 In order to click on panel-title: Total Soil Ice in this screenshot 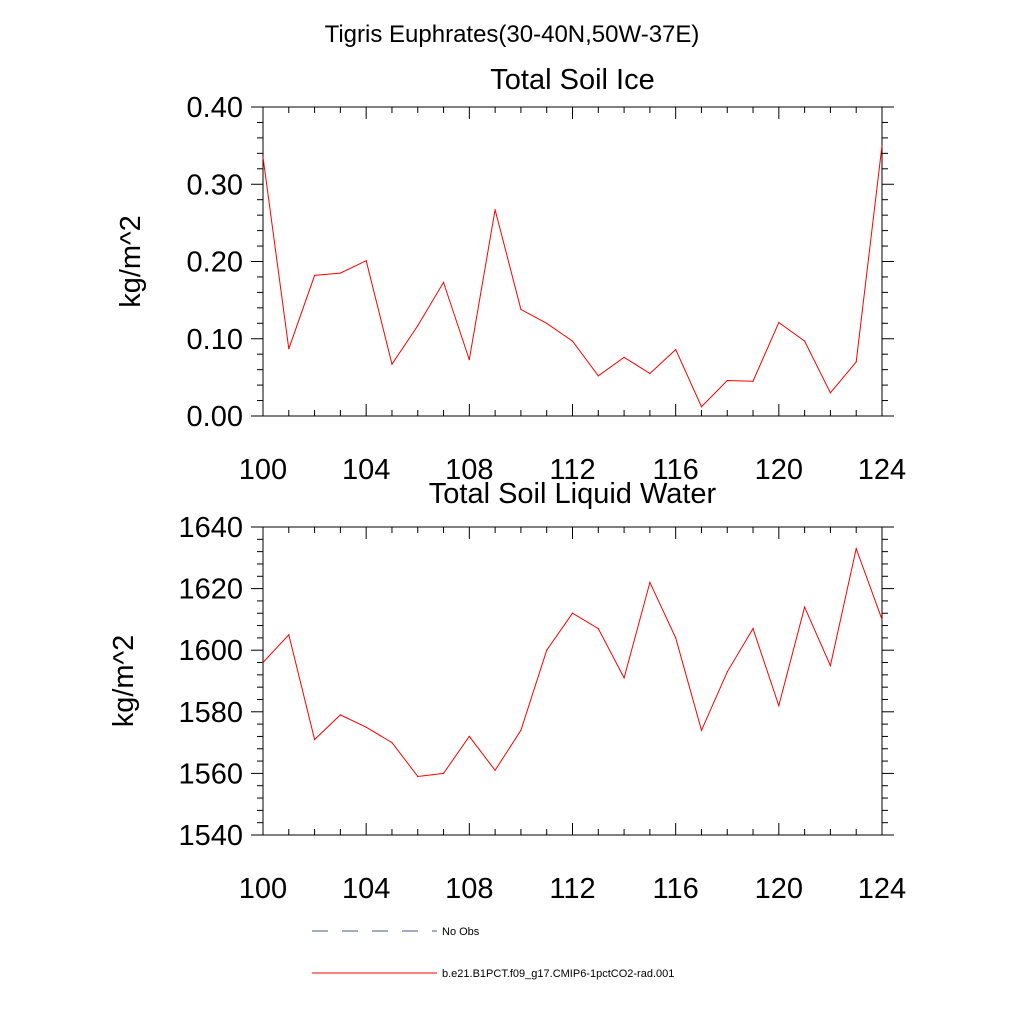, I will do `click(572, 80)`.